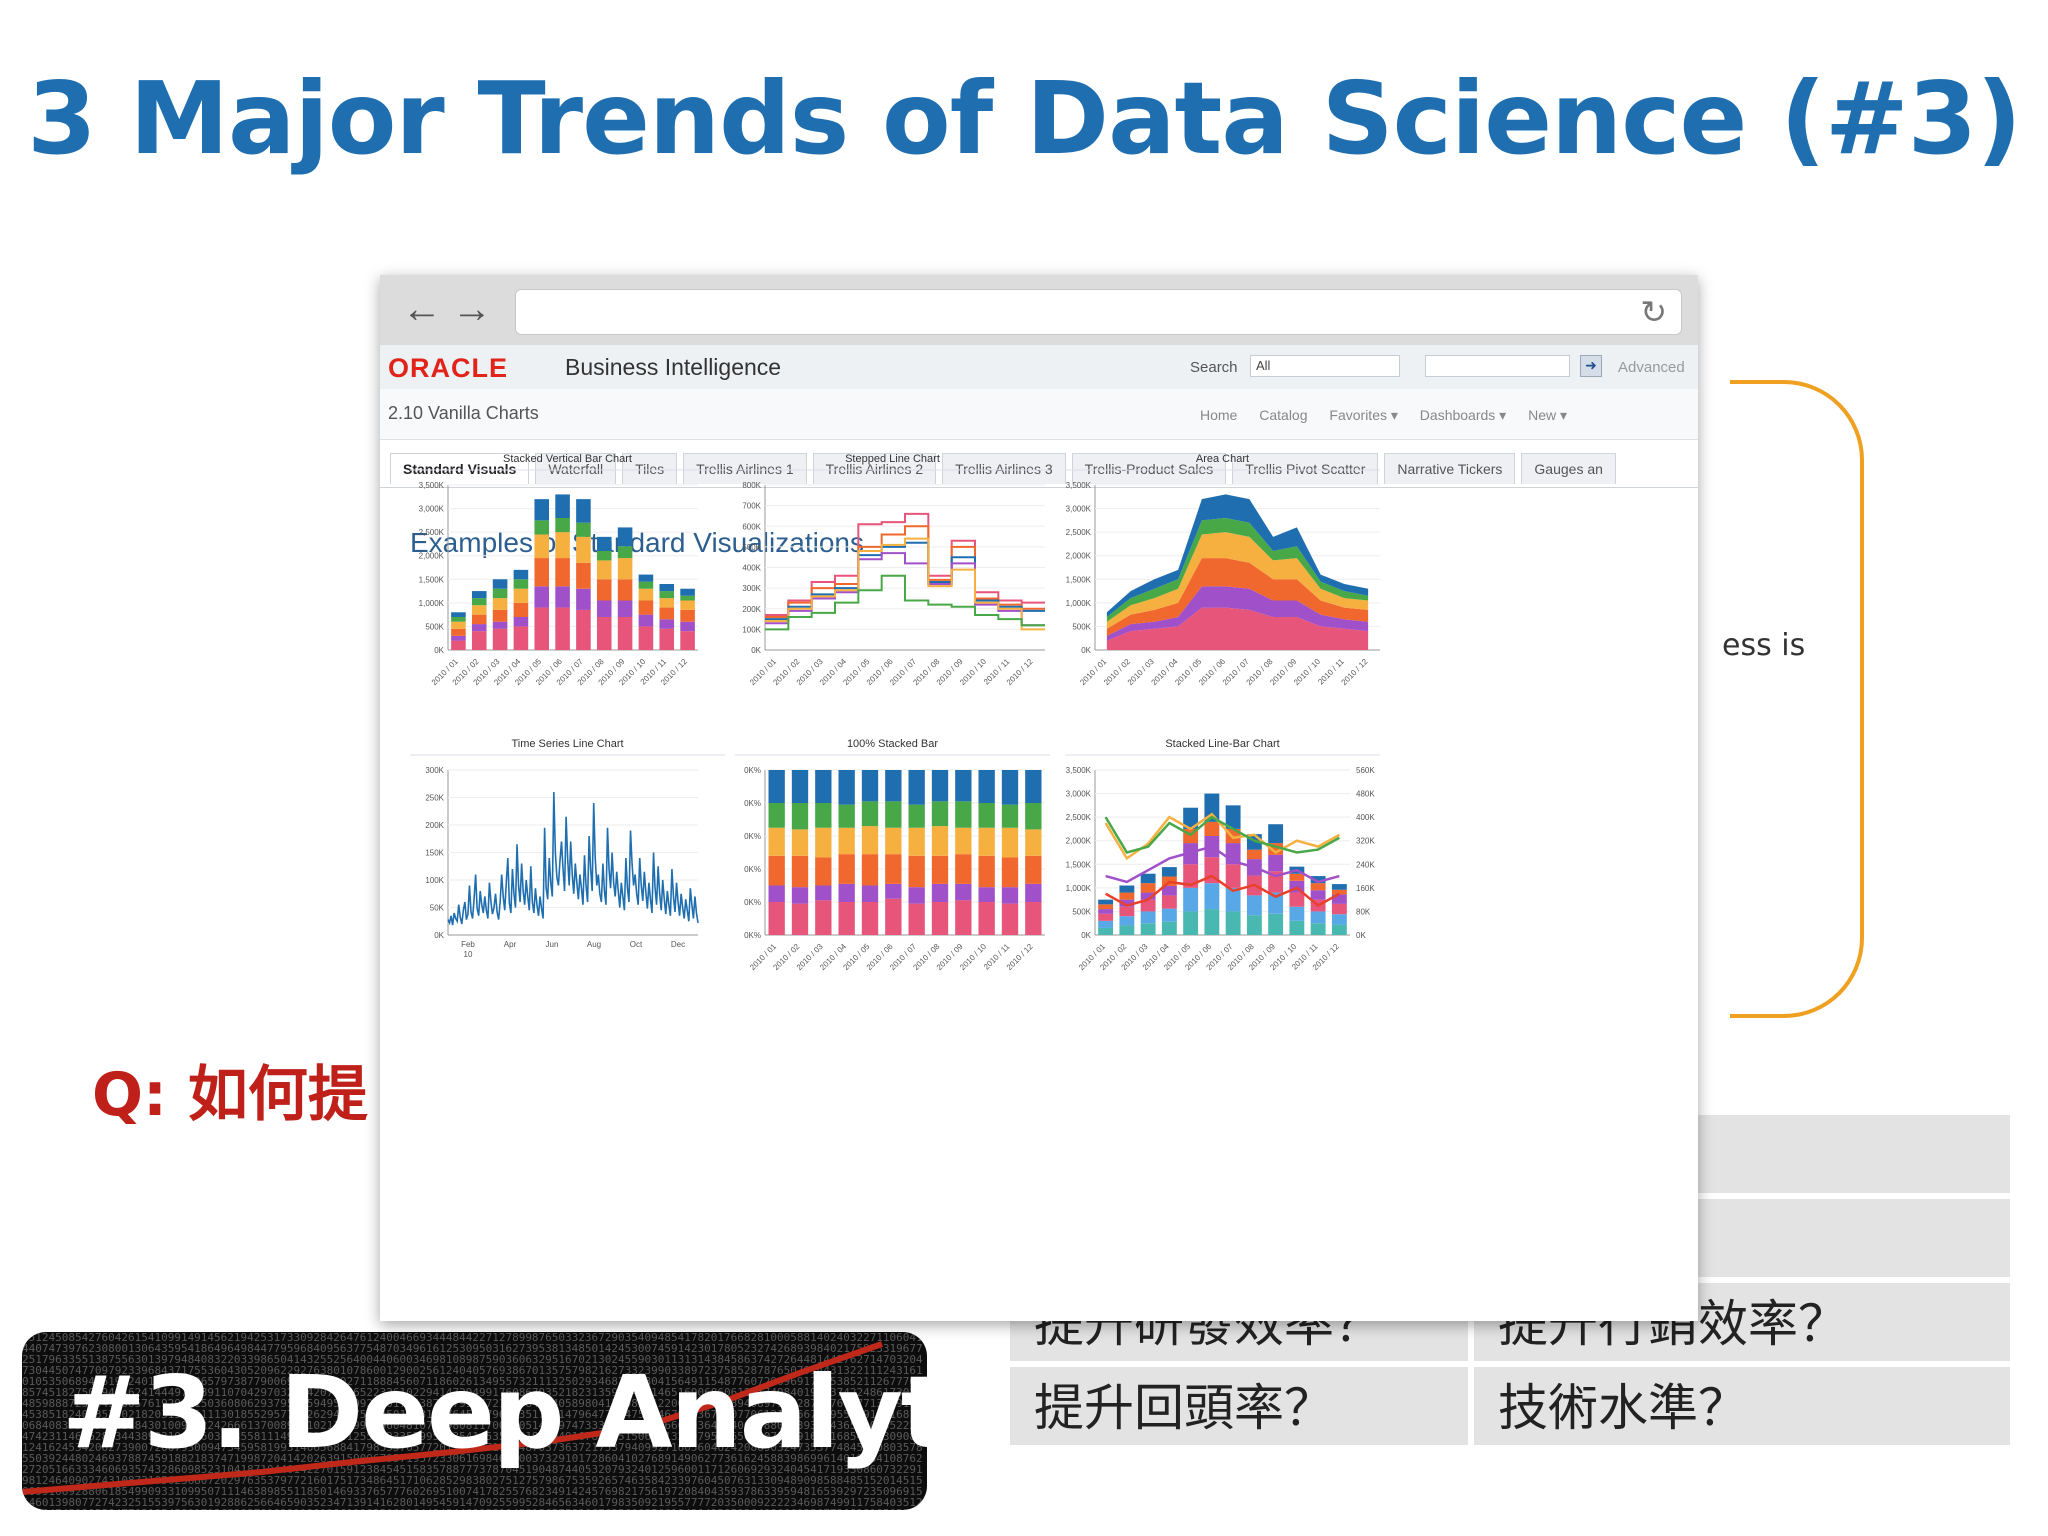  What do you see at coordinates (905, 584) in the screenshot?
I see `stepped-line-series` at bounding box center [905, 584].